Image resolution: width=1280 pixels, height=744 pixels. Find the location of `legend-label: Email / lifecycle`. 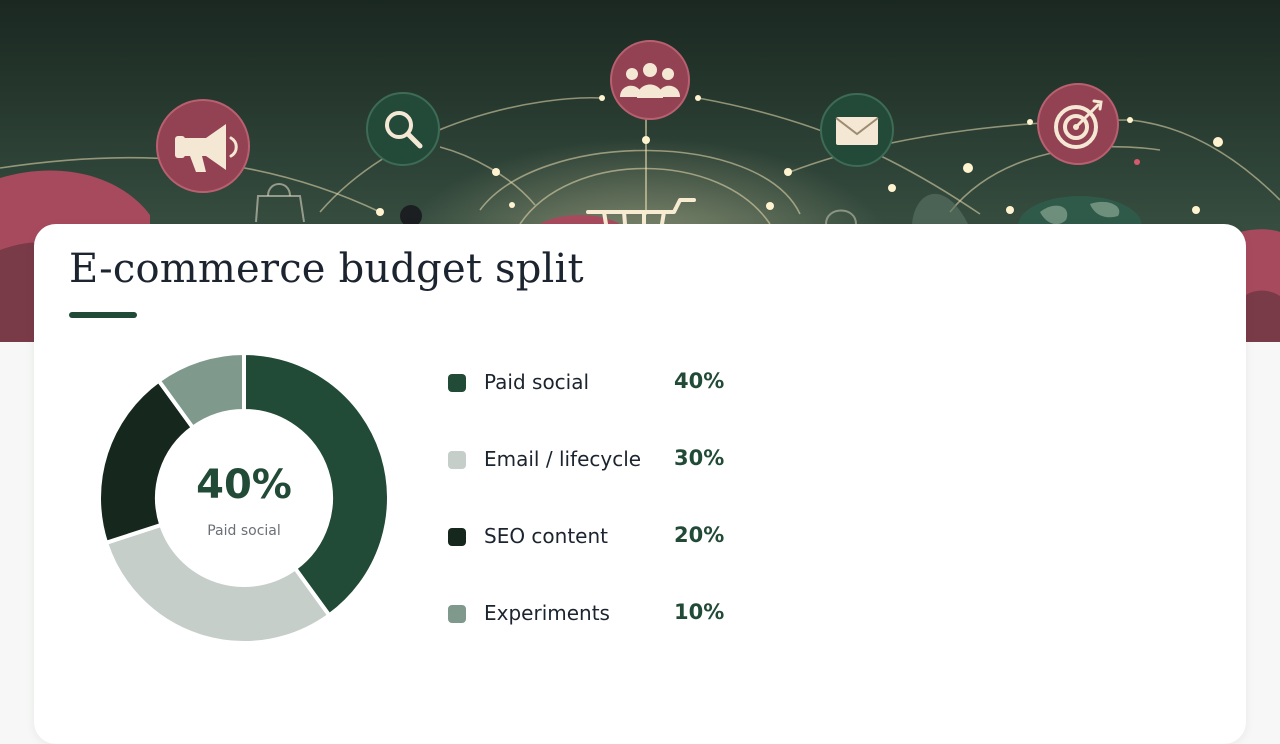

legend-label: Email / lifecycle is located at coordinates (563, 459).